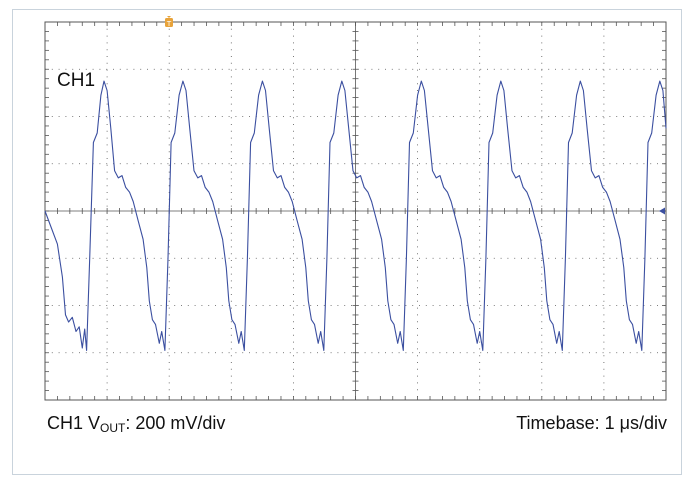  I want to click on vertical-scale-prefix: CH1 V, so click(74, 423).